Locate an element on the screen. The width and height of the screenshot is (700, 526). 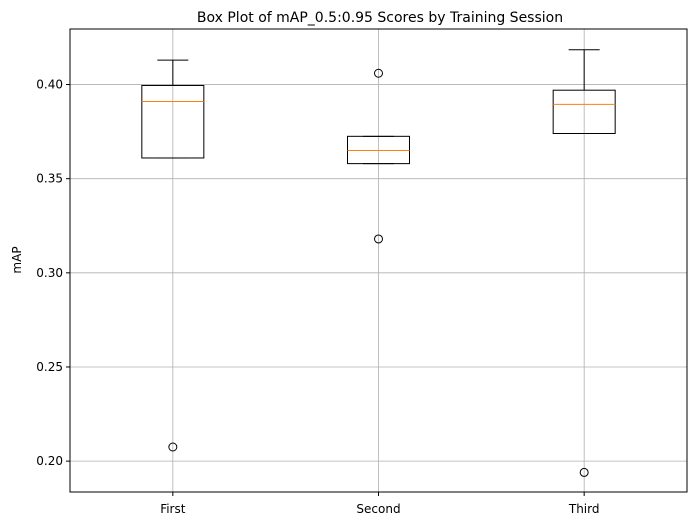
y-axis-label: mAP is located at coordinates (17, 259).